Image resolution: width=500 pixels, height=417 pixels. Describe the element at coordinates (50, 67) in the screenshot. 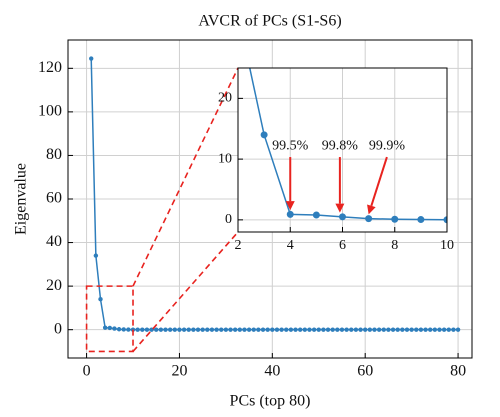

I see `y-tick-label: 120` at that location.